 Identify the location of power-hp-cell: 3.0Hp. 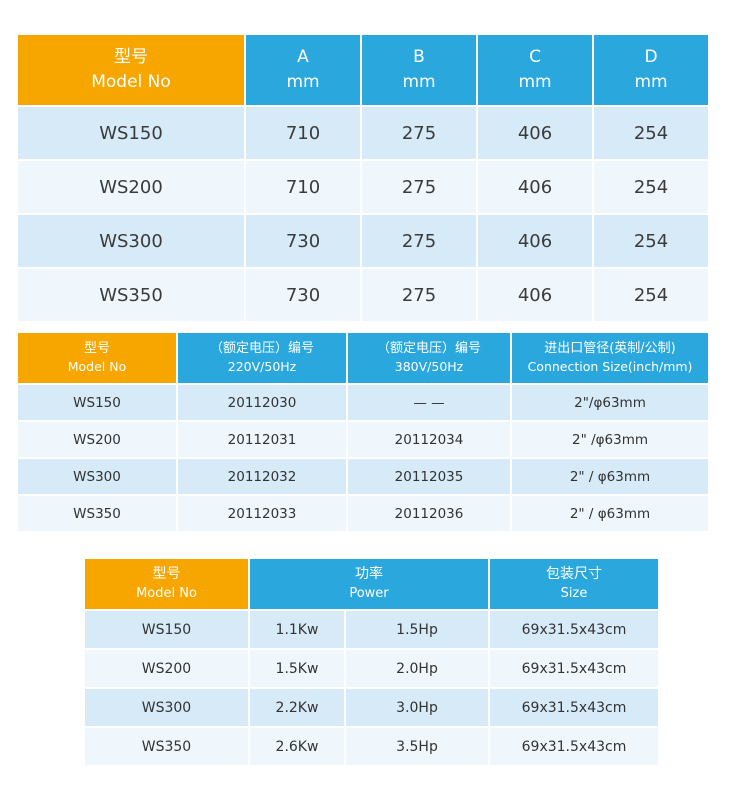
(417, 707).